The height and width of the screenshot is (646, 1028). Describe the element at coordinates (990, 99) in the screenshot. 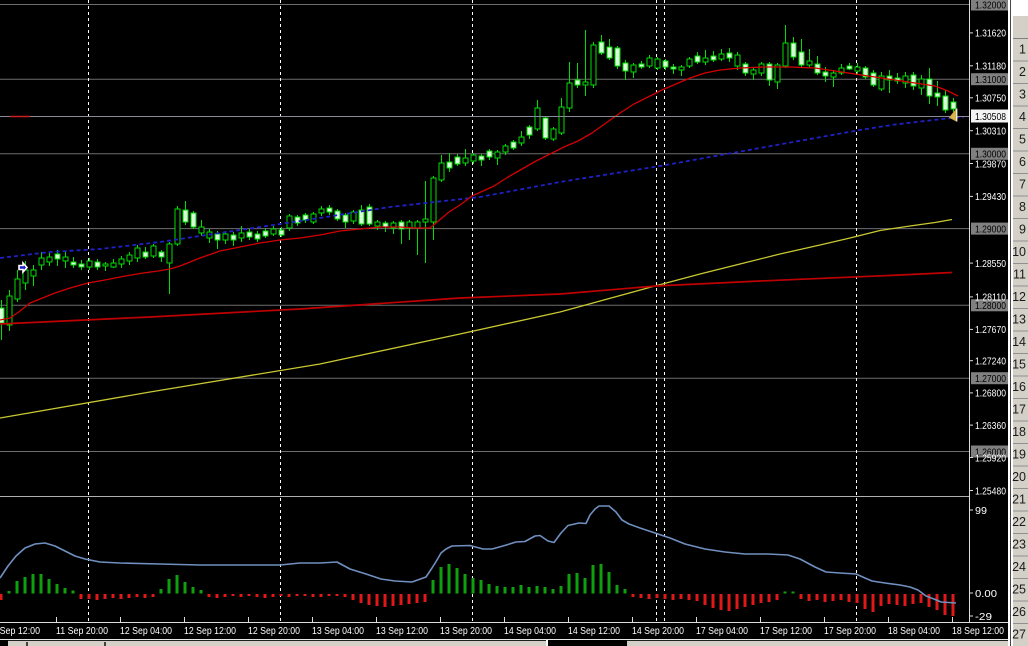

I see `svg-text: 1.30750` at that location.